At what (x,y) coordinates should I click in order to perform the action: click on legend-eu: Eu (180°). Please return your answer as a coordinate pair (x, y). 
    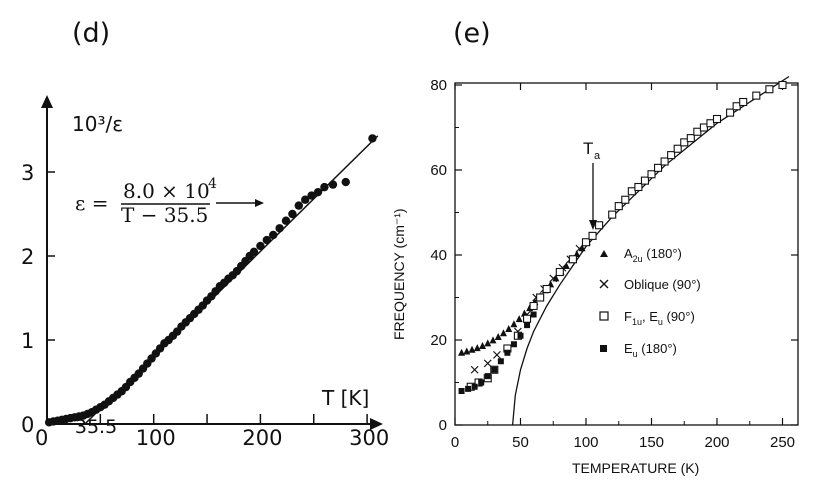
    Looking at the image, I should click on (650, 350).